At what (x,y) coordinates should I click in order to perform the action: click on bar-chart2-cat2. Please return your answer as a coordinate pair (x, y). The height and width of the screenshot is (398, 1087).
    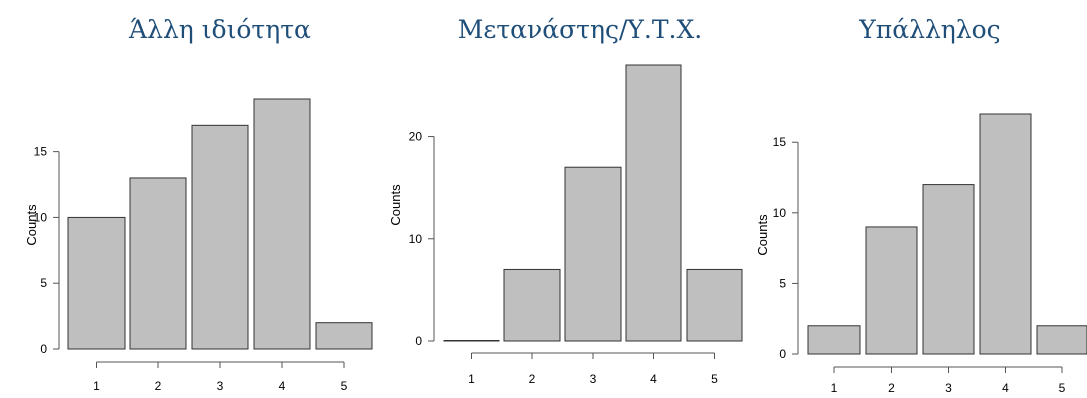
    Looking at the image, I should click on (532, 305).